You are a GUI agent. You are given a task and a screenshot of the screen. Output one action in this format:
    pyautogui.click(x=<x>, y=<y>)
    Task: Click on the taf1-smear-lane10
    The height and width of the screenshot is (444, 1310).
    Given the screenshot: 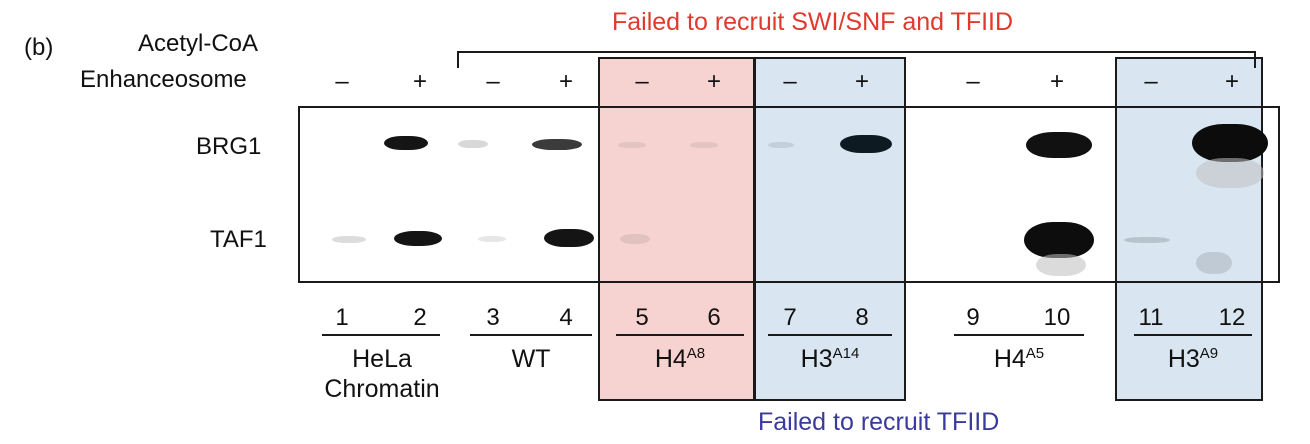 What is the action you would take?
    pyautogui.click(x=1061, y=265)
    